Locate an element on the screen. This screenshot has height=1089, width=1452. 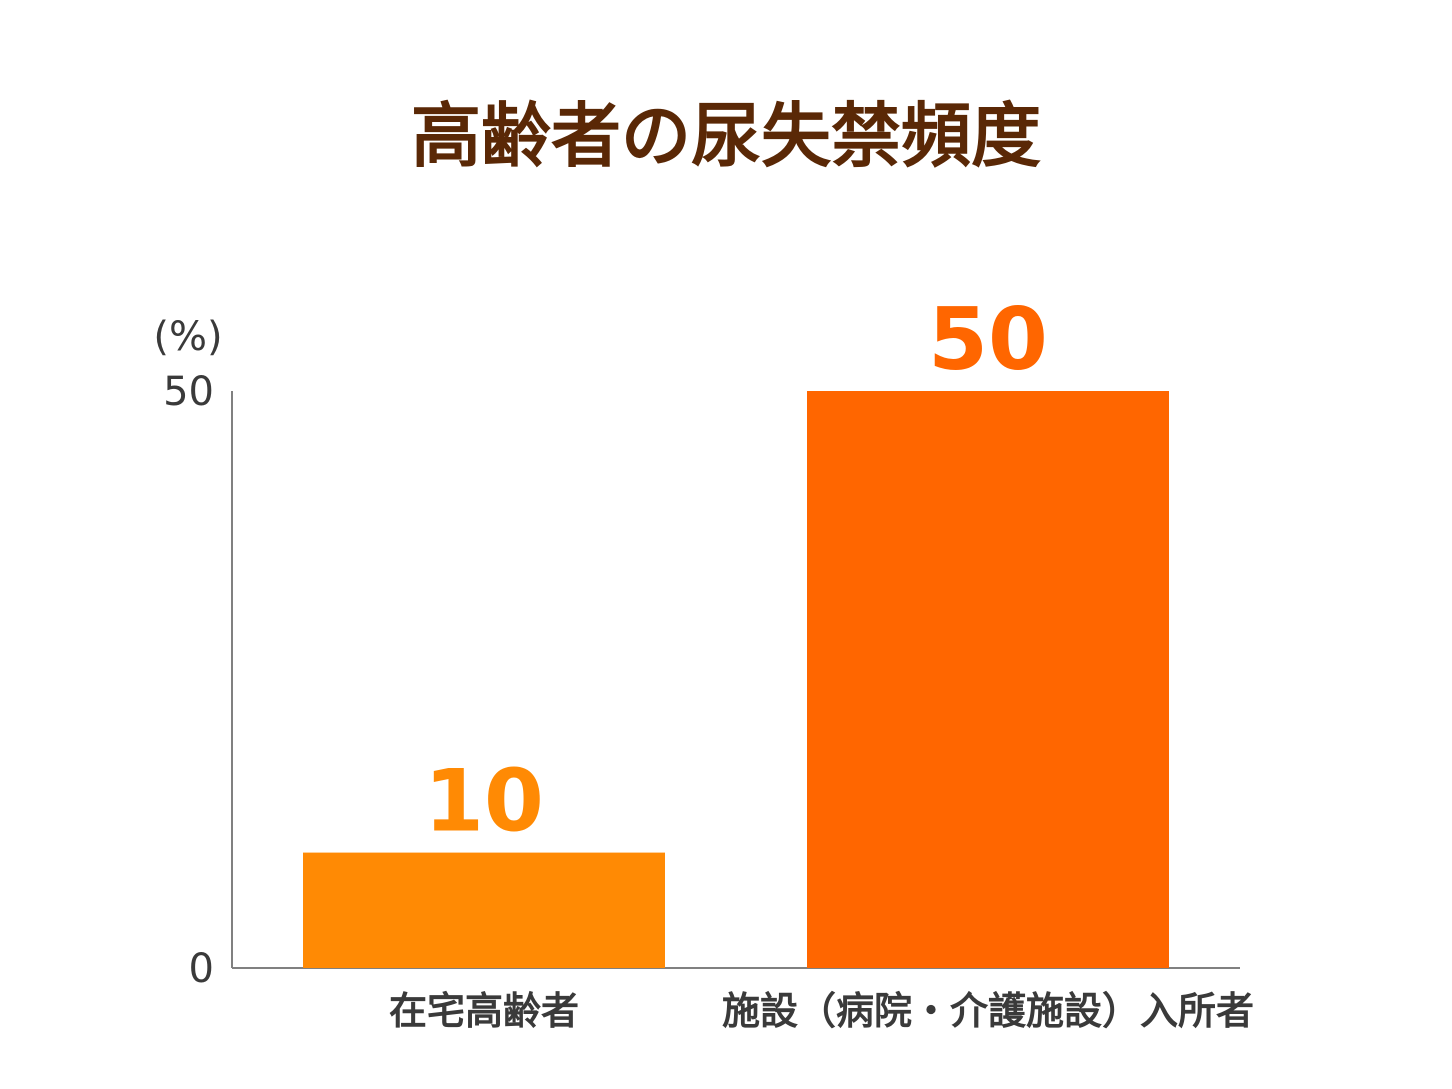
y-axis-ticks: 0 50 is located at coordinates (188, 680).